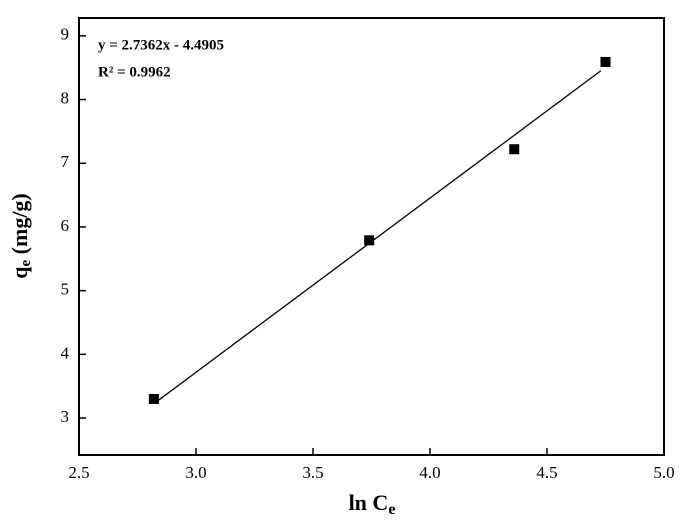 The image size is (685, 529). I want to click on x-label-sub: e, so click(391, 509).